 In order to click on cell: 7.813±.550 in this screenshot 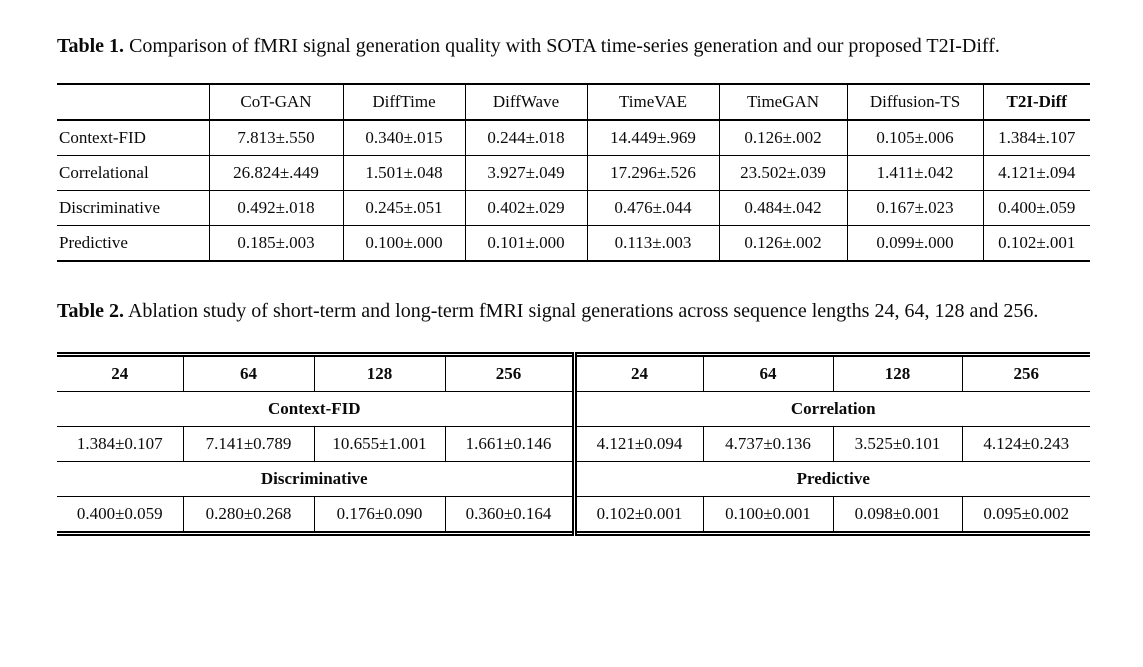, I will do `click(275, 138)`.